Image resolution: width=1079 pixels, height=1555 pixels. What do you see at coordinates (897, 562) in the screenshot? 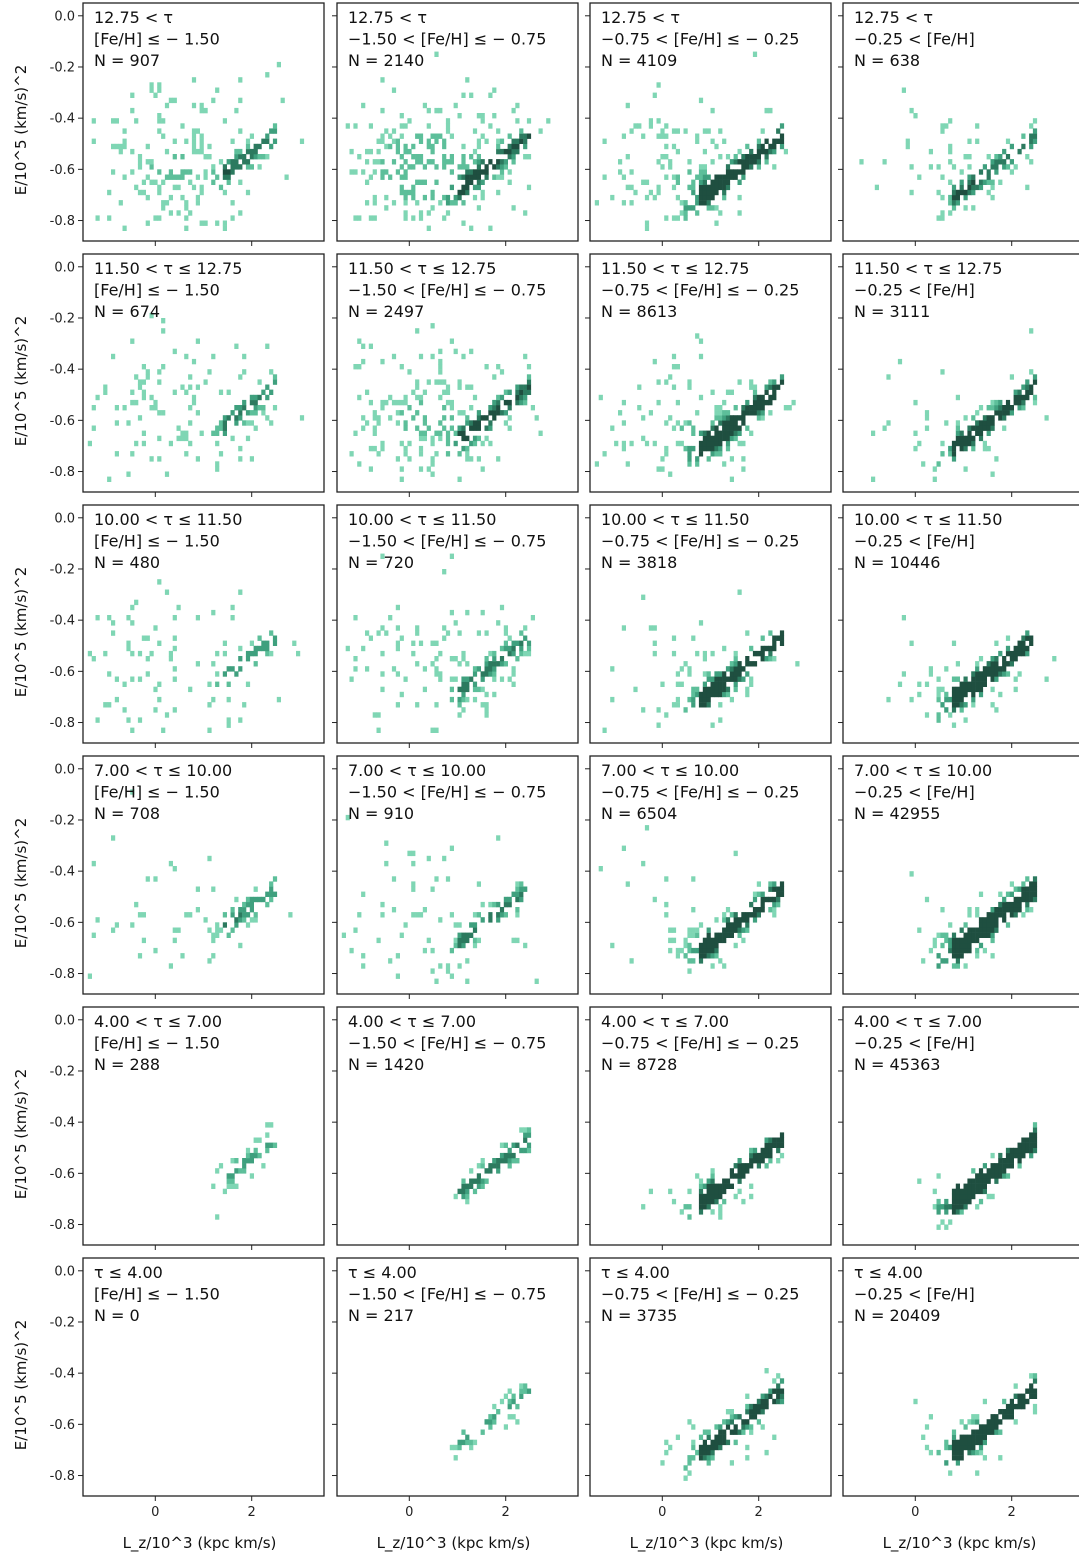
I see `panel-annotation-line-3: N = 10446` at bounding box center [897, 562].